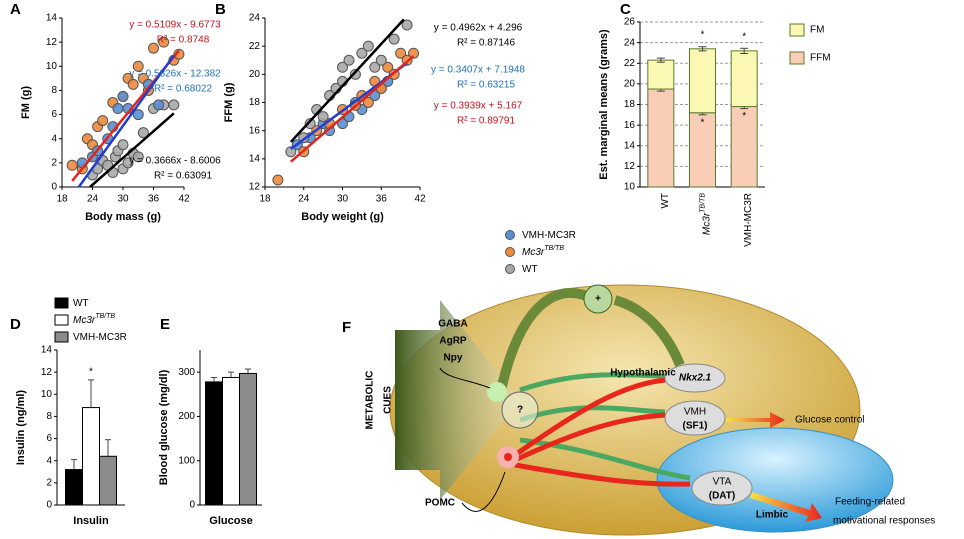 Image resolution: width=964 pixels, height=539 pixels. What do you see at coordinates (722, 496) in the screenshot?
I see `dat: (DAT)` at bounding box center [722, 496].